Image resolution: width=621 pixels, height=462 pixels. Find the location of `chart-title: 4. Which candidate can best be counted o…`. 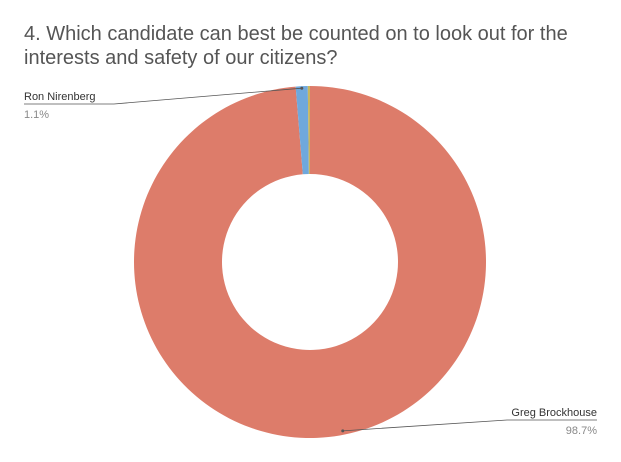

chart-title: 4. Which candidate can best be counted o… is located at coordinates (296, 46).